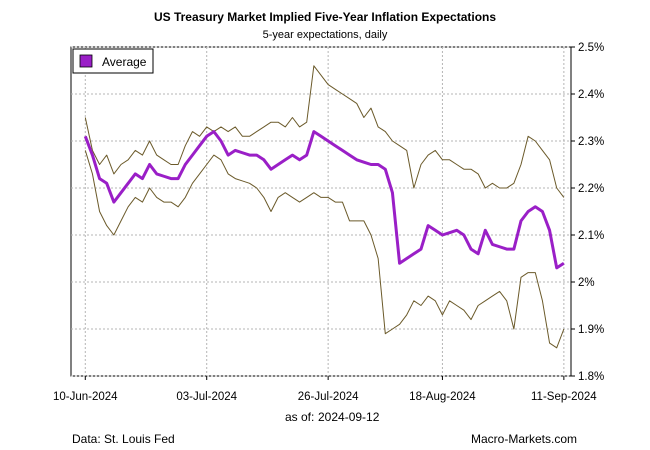  What do you see at coordinates (123, 439) in the screenshot?
I see `source-label: Data: St. Louis Fed` at bounding box center [123, 439].